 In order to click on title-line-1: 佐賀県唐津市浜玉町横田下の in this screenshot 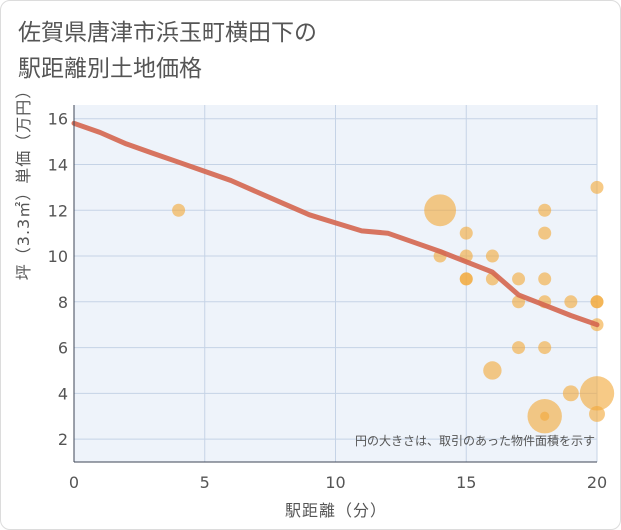, I will do `click(167, 33)`.